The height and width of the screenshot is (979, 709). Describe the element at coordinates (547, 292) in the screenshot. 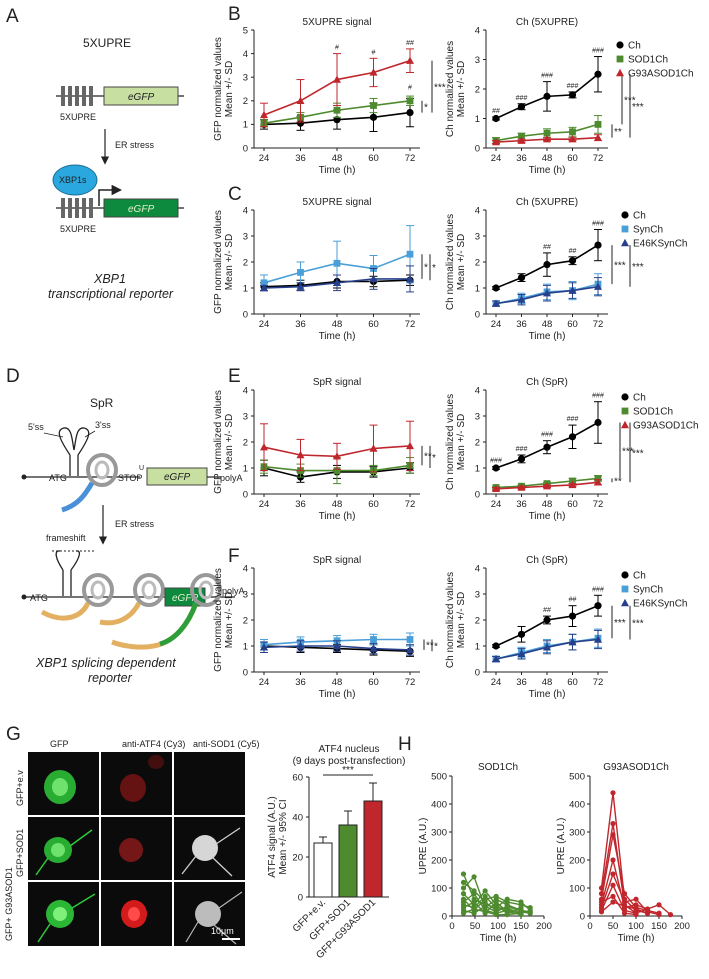

I see `series-e46ksynch` at that location.